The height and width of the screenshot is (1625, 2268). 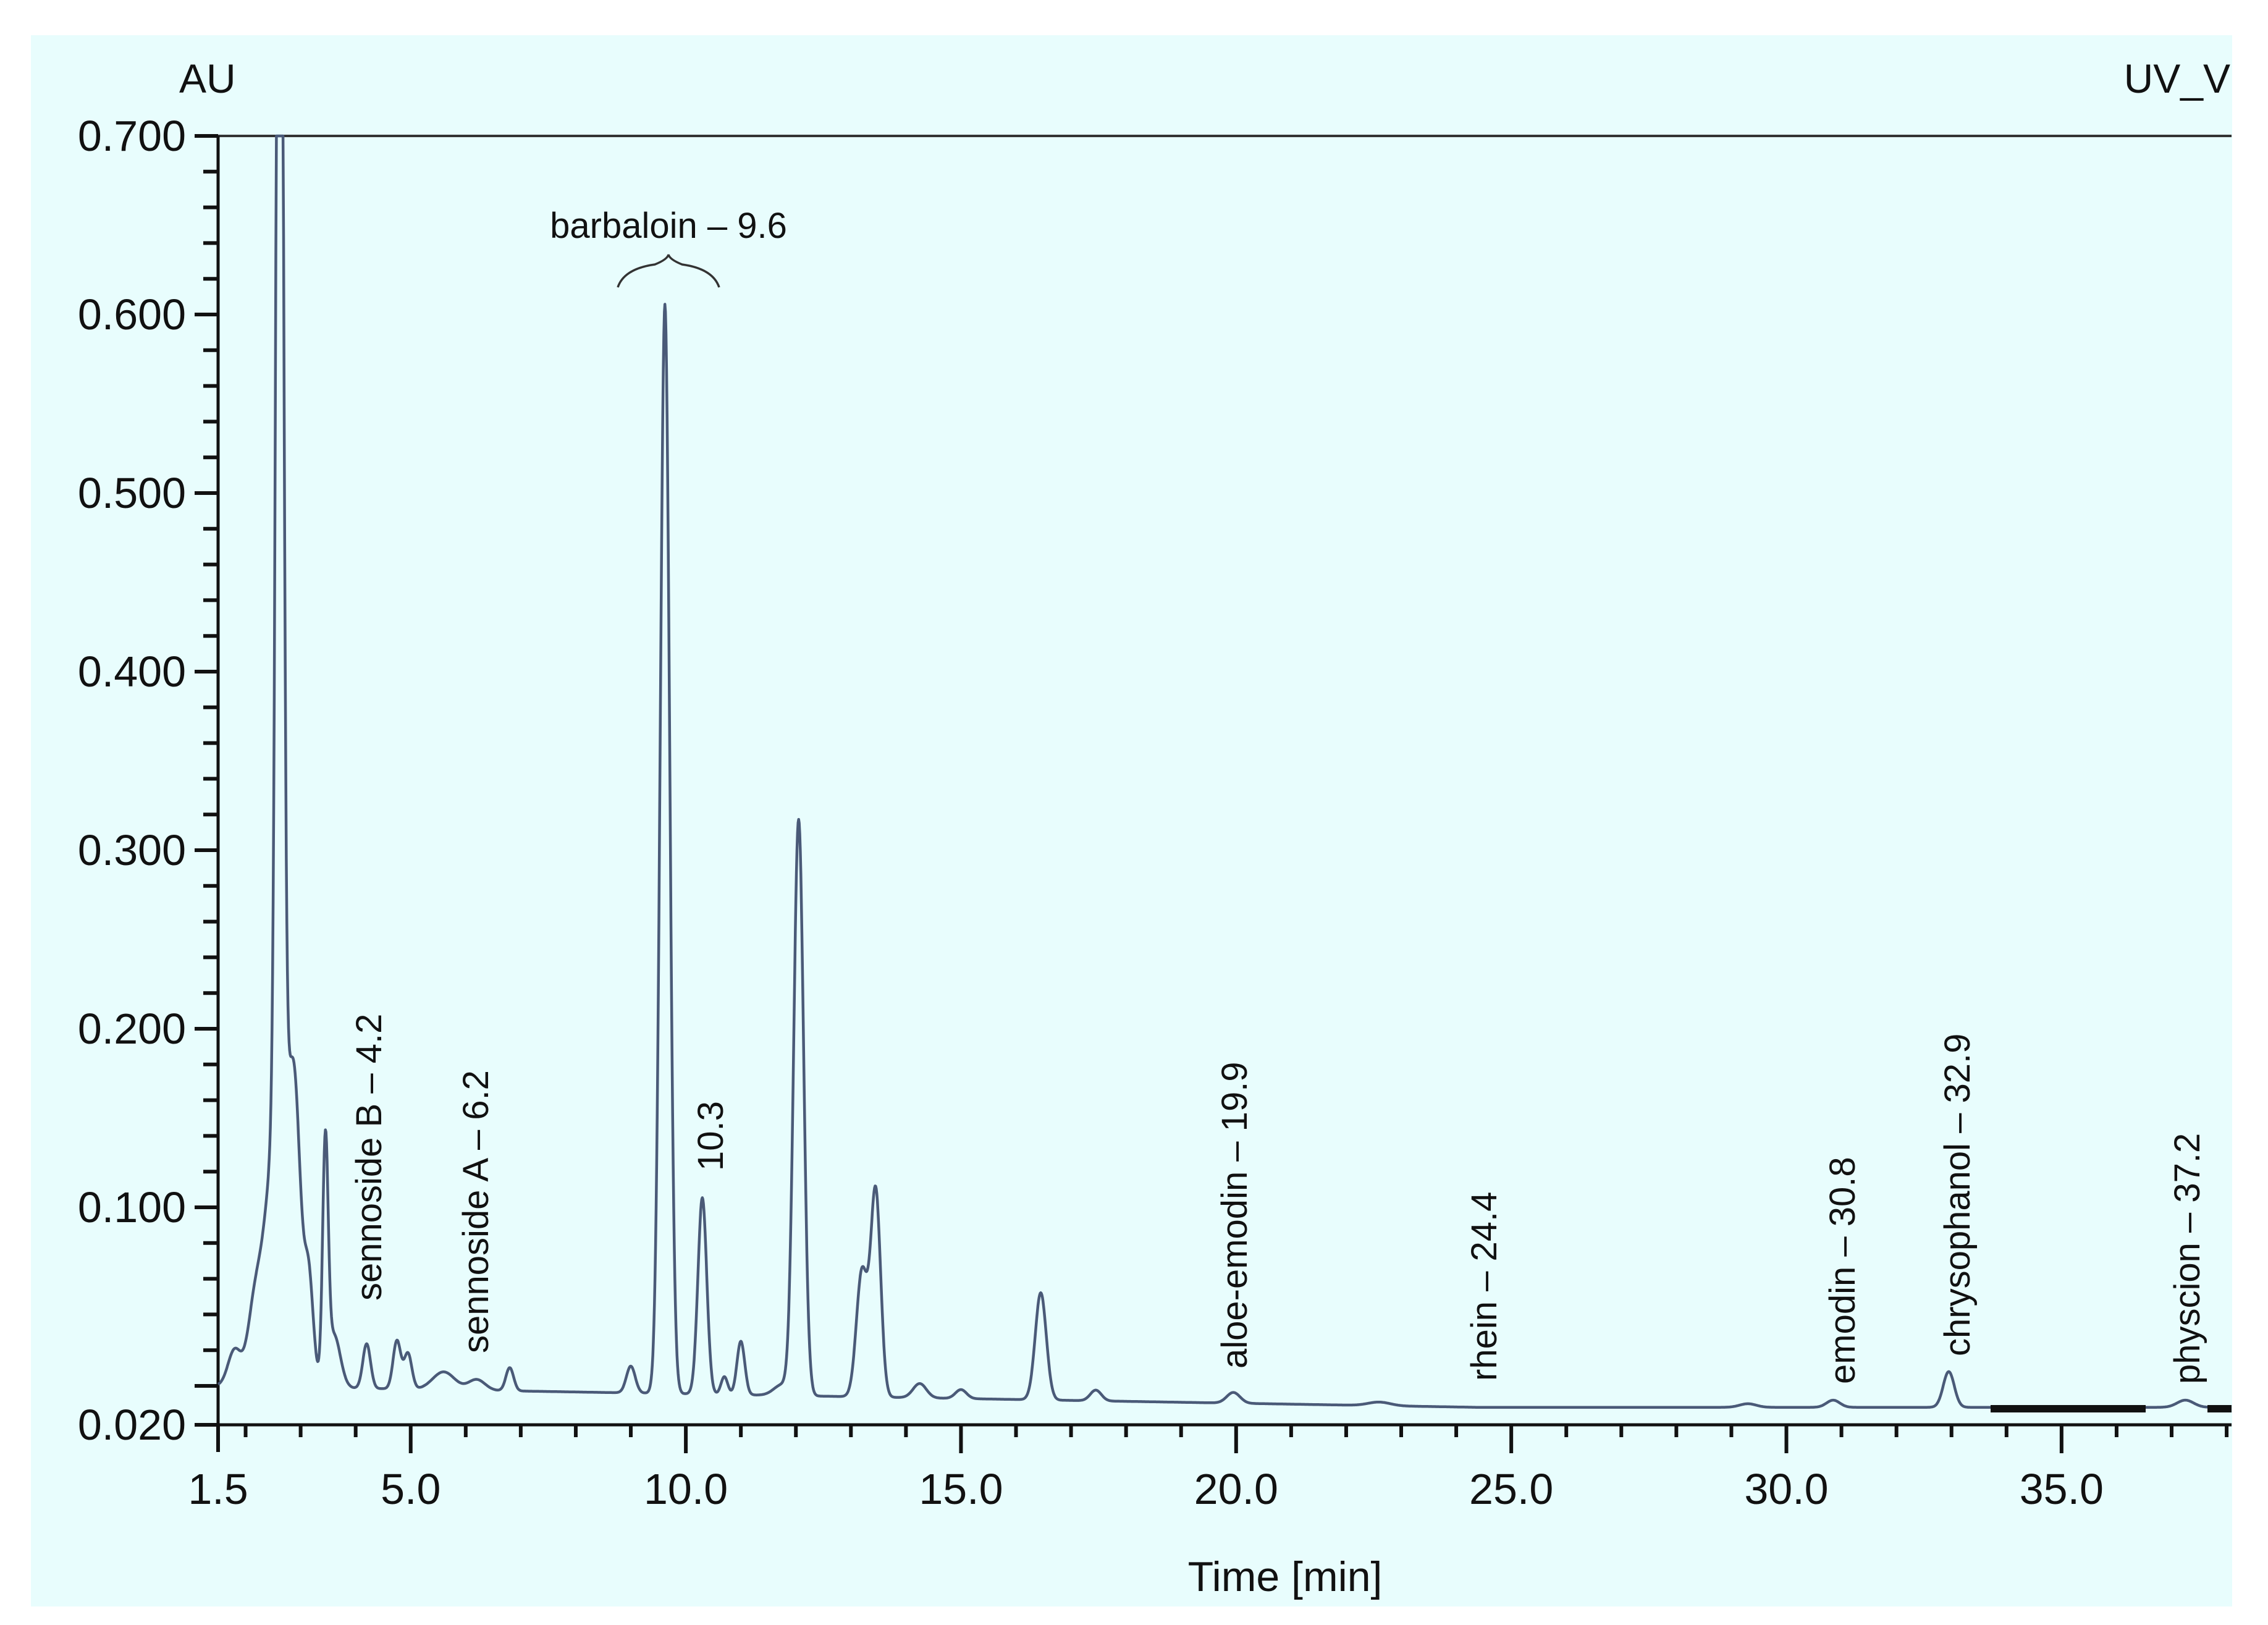 I want to click on x-axis: 1.5 5.0 10.0 15.0 20.0 25.0 30.0 35.0, so click(x=1210, y=1468).